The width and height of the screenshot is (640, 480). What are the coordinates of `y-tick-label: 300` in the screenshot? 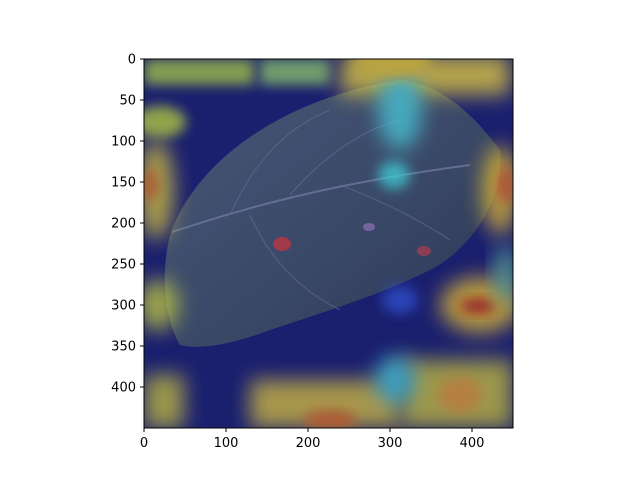 It's located at (123, 306).